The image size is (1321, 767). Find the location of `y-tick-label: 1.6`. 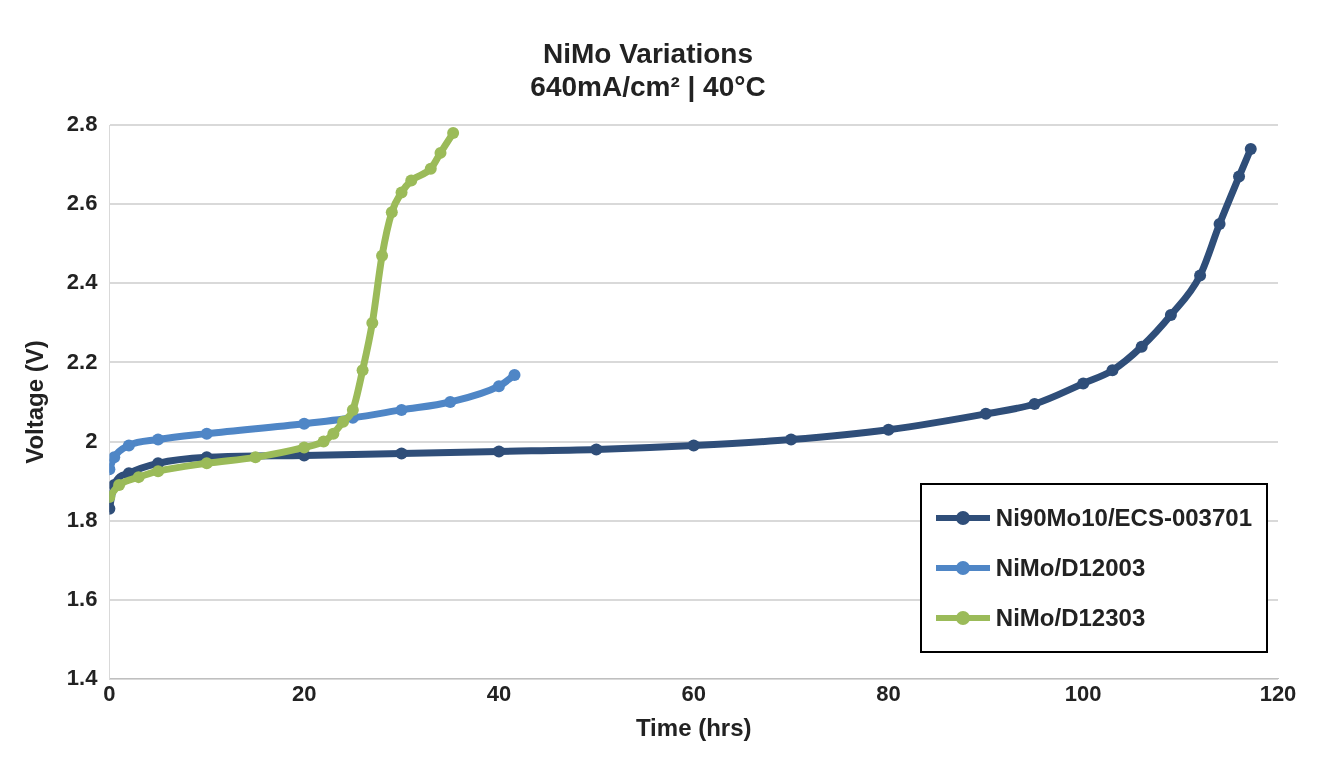

y-tick-label: 1.6 is located at coordinates (82, 598).